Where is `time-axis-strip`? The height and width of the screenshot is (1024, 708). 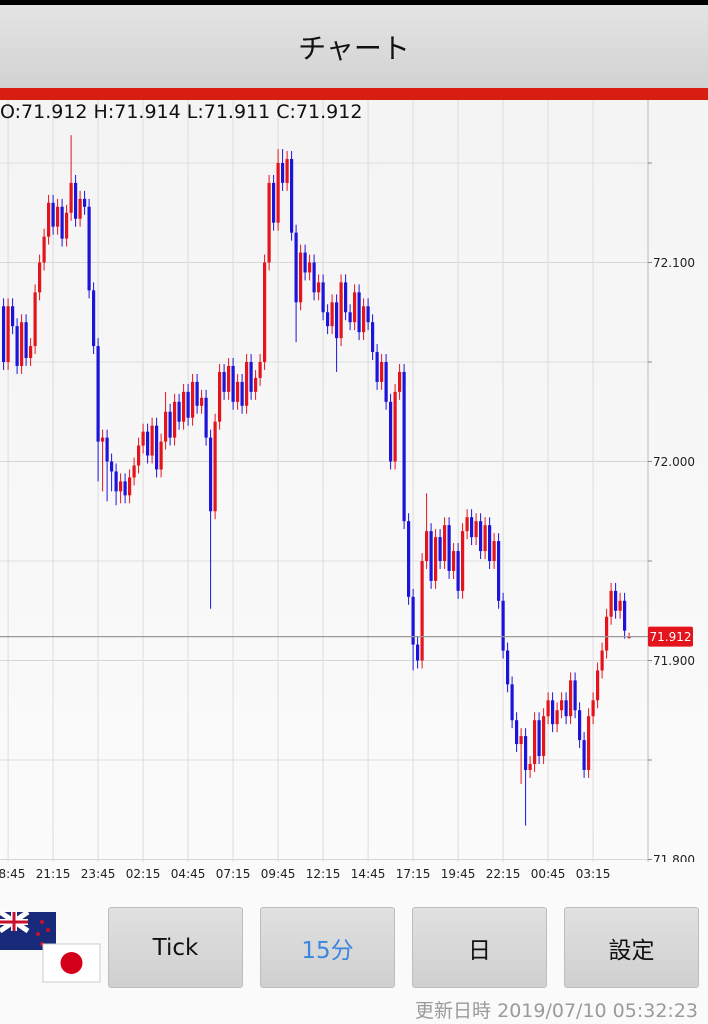 time-axis-strip is located at coordinates (354, 873).